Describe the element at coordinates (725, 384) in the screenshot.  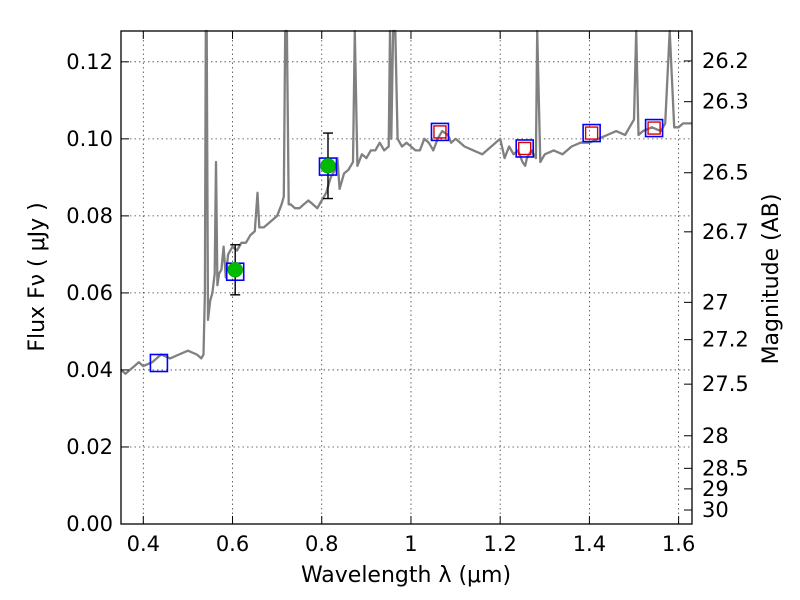
I see `right-tick-label: 27.5` at that location.